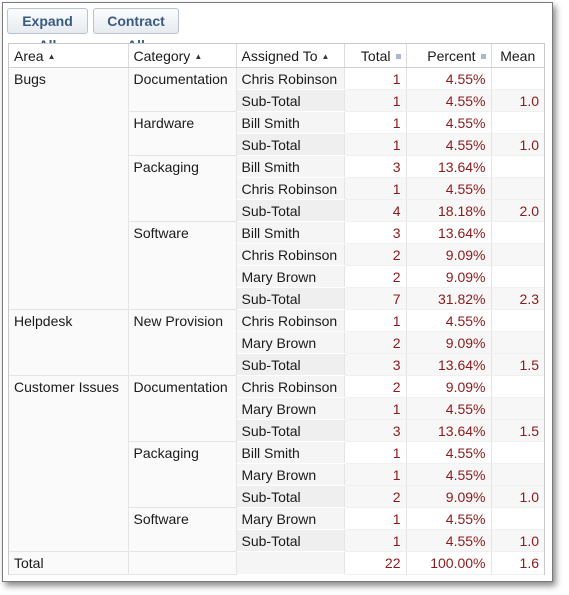 The image size is (569, 595). What do you see at coordinates (182, 133) in the screenshot?
I see `category-cell: Hardware` at bounding box center [182, 133].